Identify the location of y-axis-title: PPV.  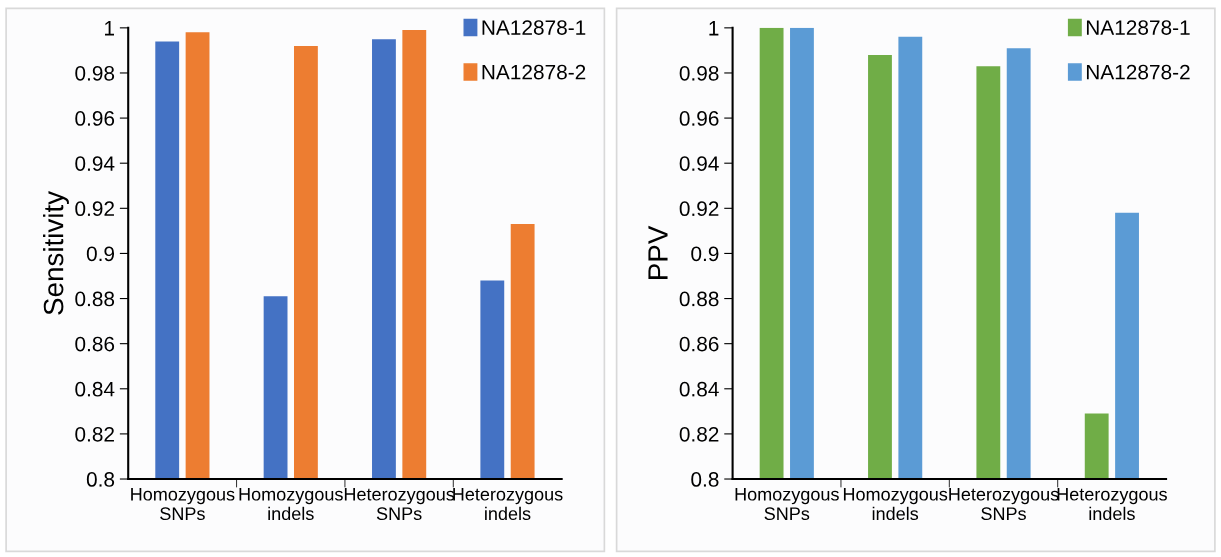
(658, 252).